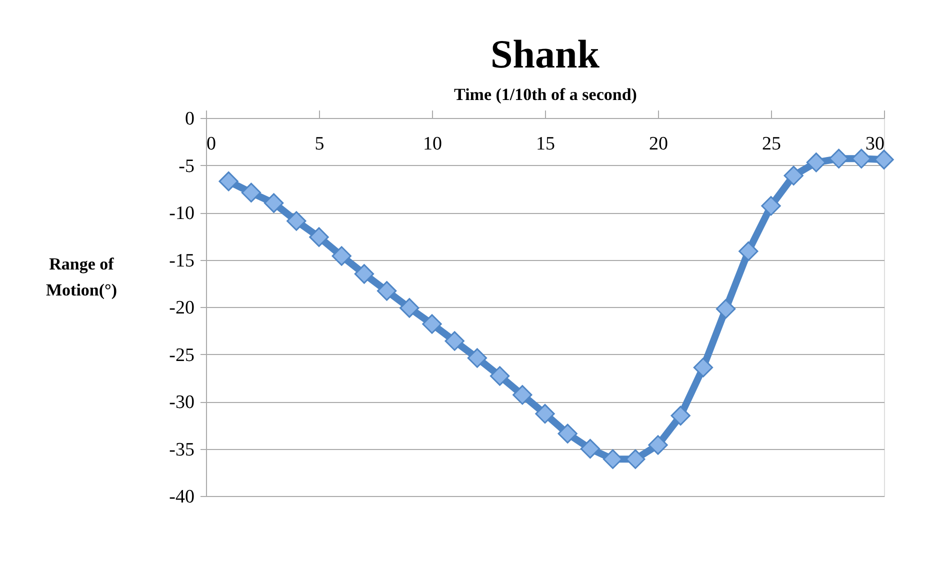 This screenshot has width=952, height=577. What do you see at coordinates (432, 144) in the screenshot?
I see `x-tick-label: 10` at bounding box center [432, 144].